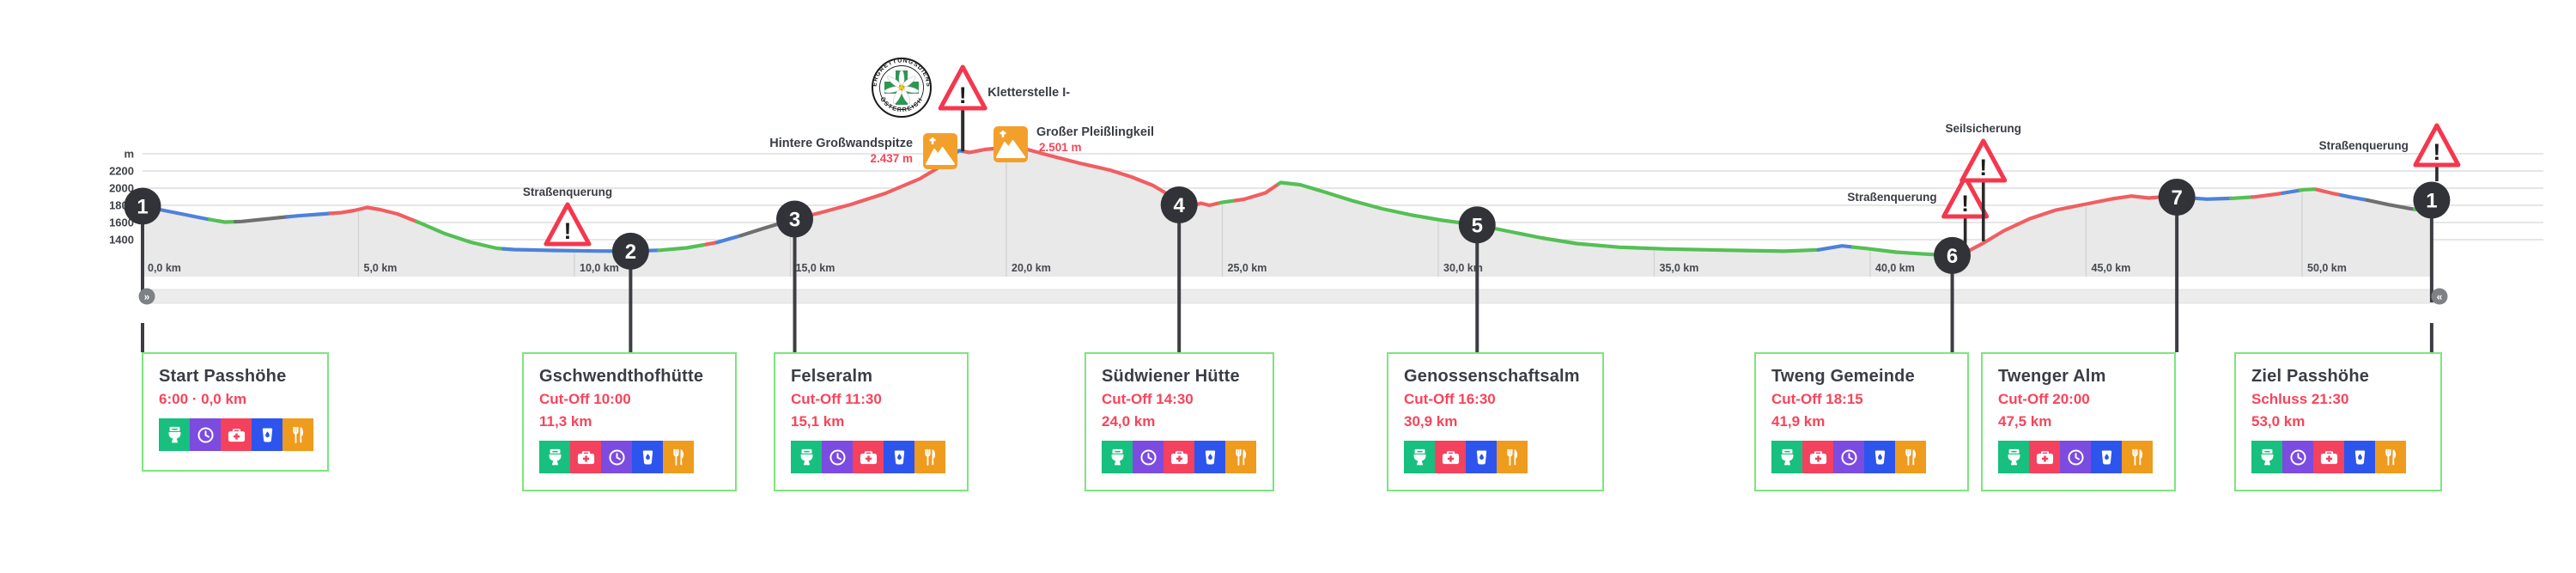  I want to click on svg-text: 5, so click(1477, 225).